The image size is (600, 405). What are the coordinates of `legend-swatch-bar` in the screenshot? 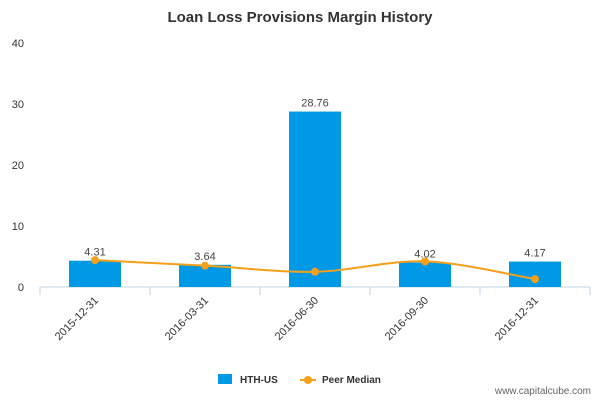 It's located at (225, 379).